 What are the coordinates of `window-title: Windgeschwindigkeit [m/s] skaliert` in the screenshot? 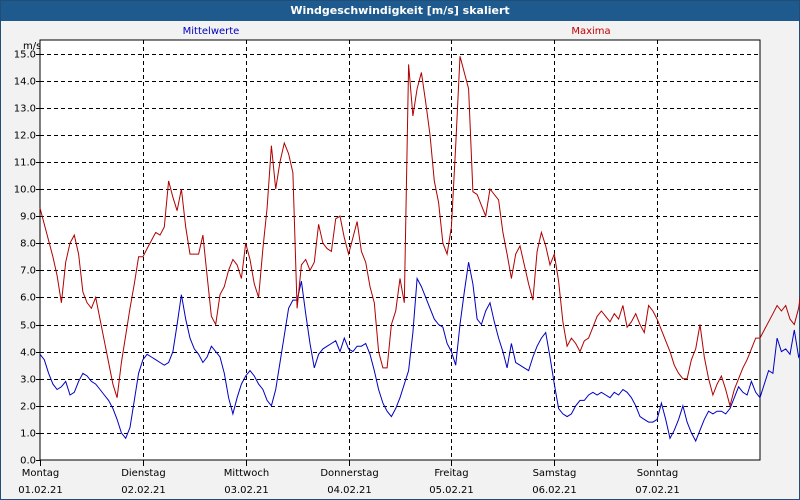 It's located at (400, 11).